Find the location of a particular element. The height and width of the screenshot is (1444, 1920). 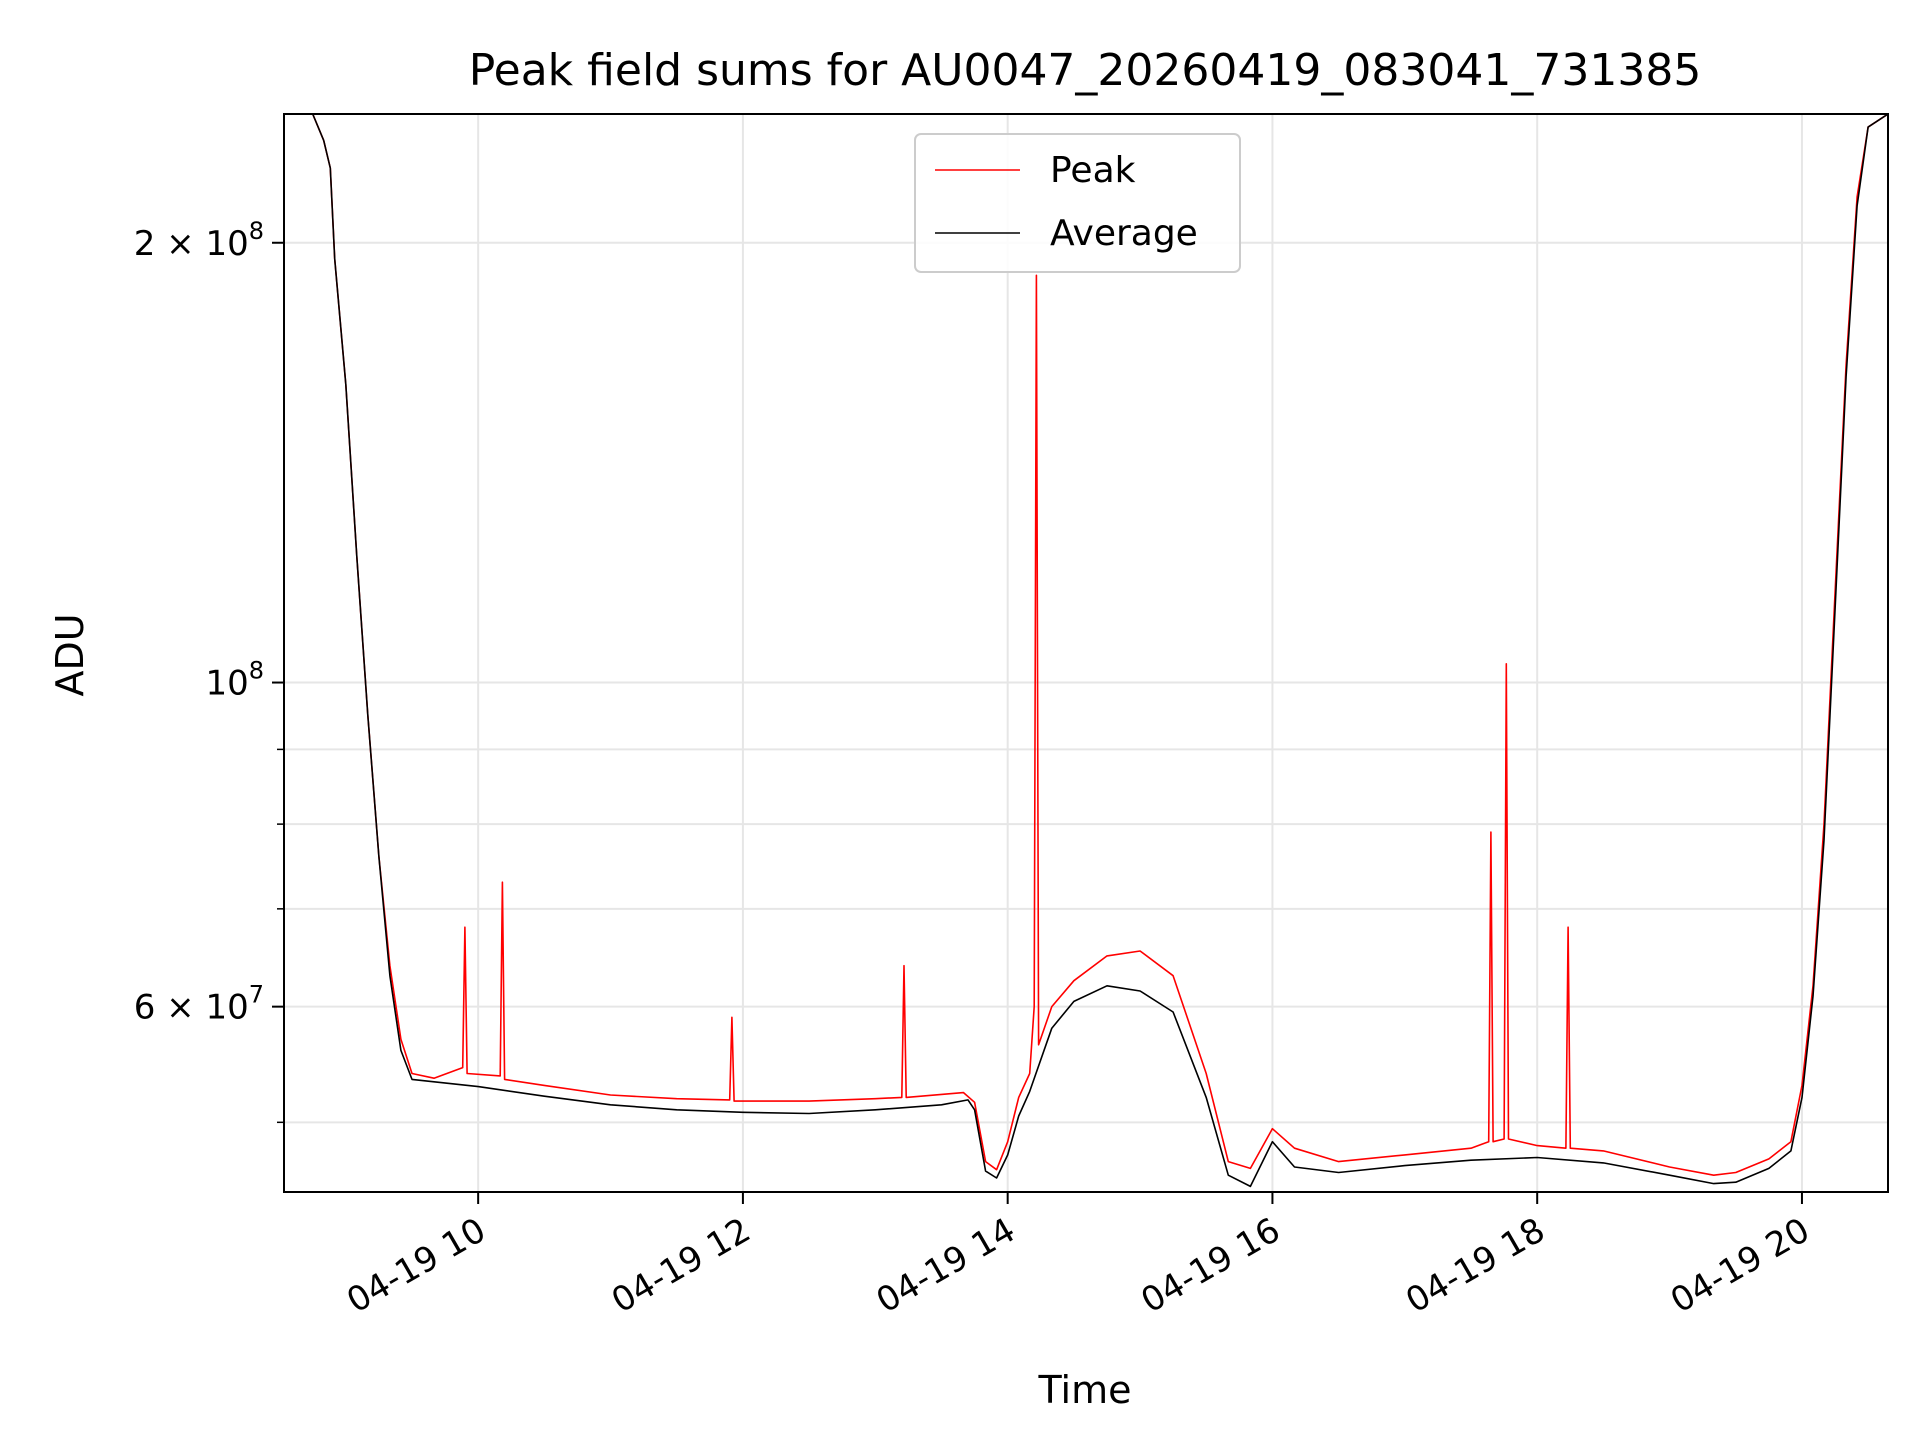

y-tick-label: 6 × 107 is located at coordinates (199, 1004).